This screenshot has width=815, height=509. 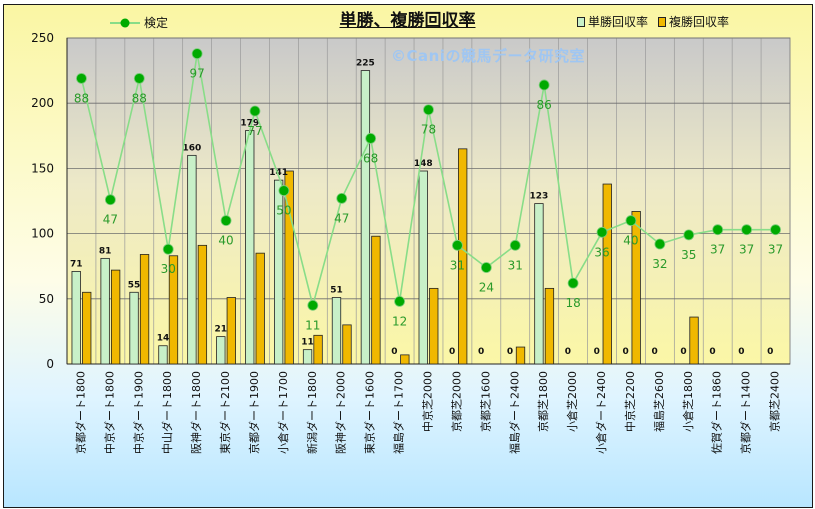 What do you see at coordinates (134, 285) in the screenshot?
I see `bar-win-label: 55` at bounding box center [134, 285].